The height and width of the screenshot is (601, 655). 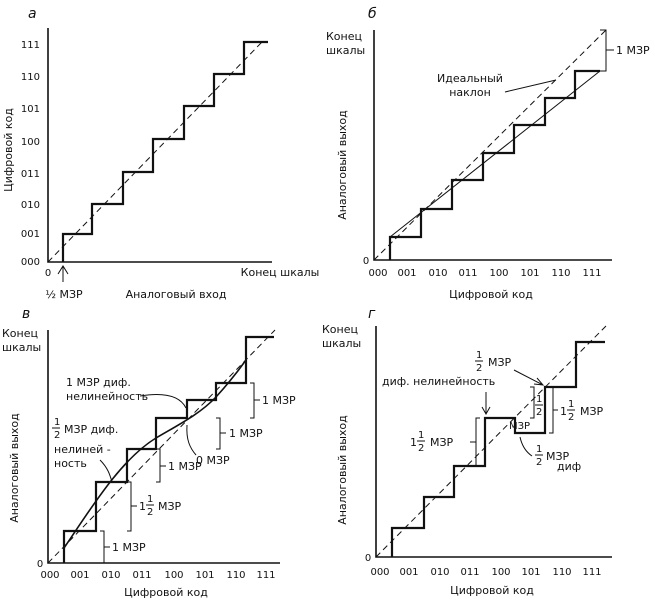 What do you see at coordinates (479, 368) in the screenshot?
I see `panel-d-top-den: 2` at bounding box center [479, 368].